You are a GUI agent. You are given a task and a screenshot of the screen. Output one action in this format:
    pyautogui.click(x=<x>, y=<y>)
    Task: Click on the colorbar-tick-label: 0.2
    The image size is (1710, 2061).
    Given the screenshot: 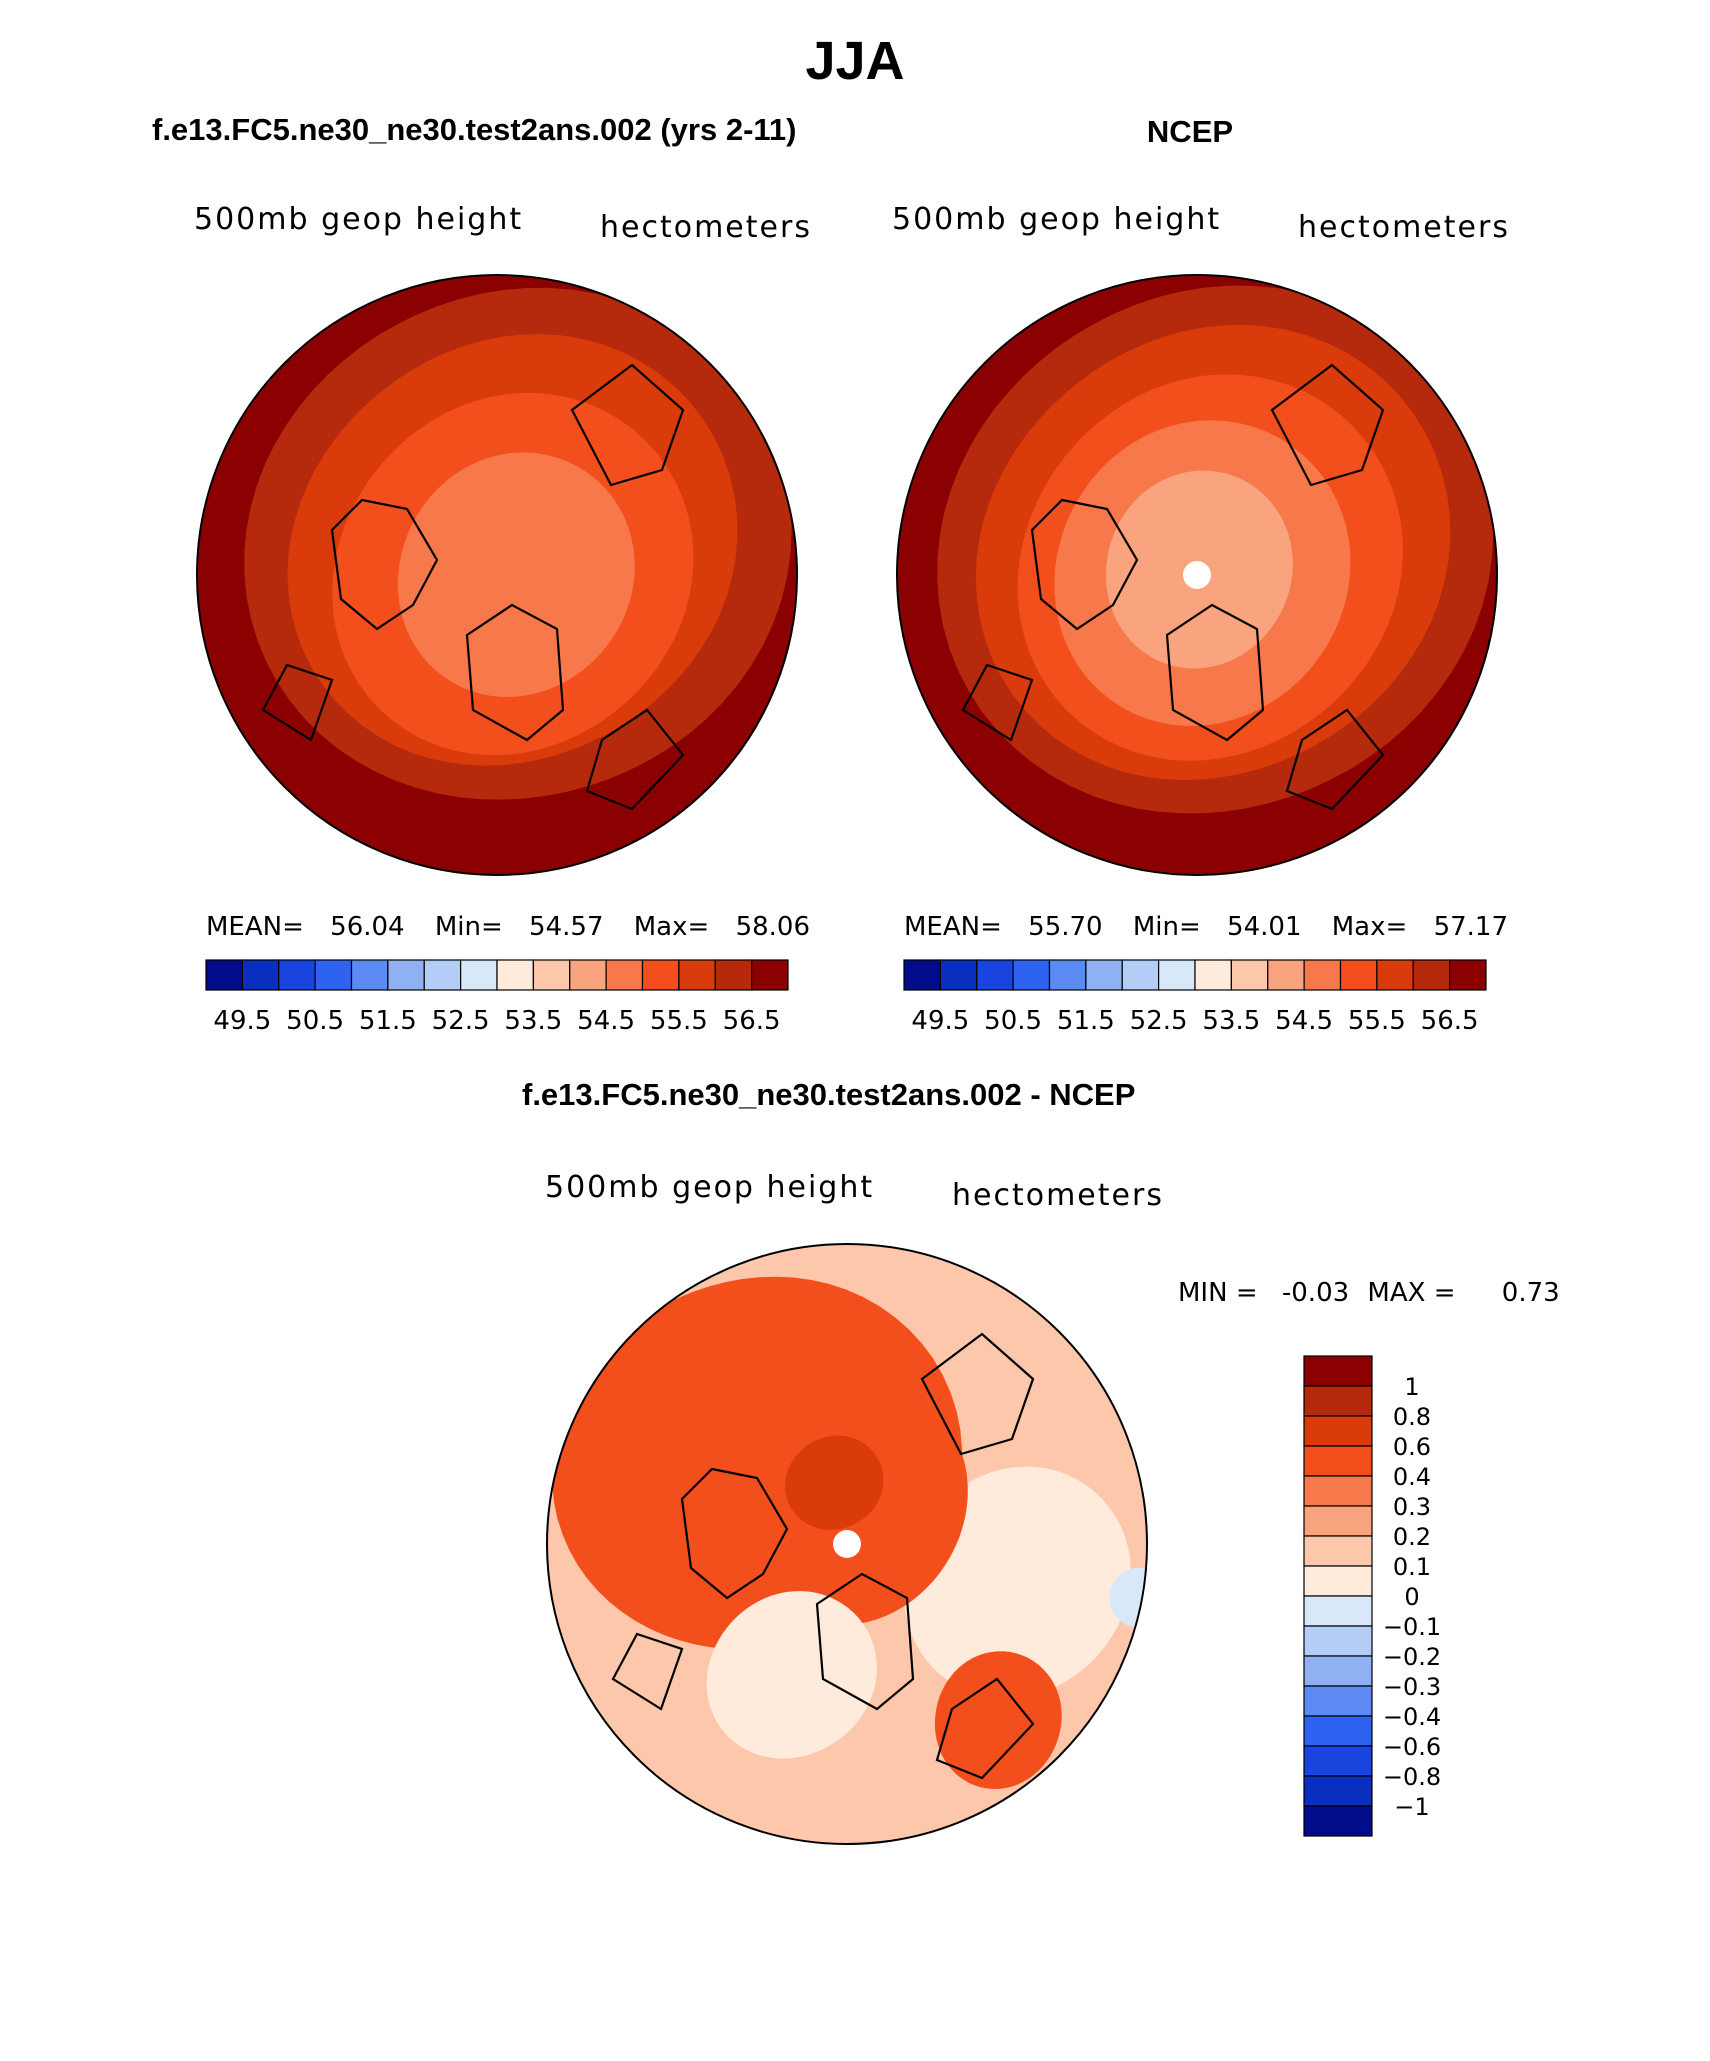 What is the action you would take?
    pyautogui.click(x=1412, y=1537)
    